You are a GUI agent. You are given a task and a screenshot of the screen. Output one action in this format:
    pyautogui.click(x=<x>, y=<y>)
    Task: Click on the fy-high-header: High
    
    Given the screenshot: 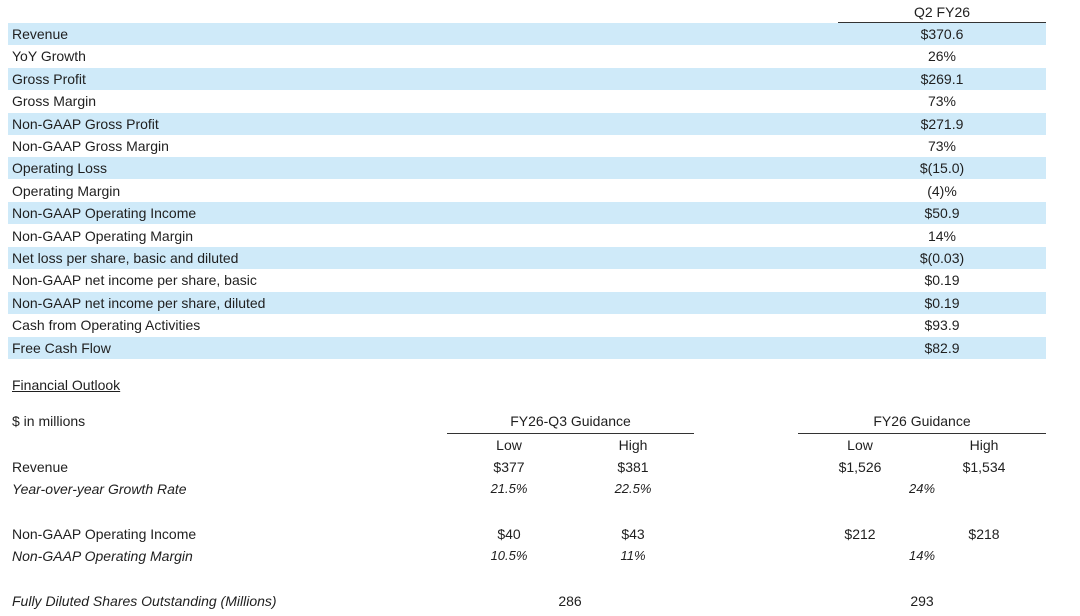 What is the action you would take?
    pyautogui.click(x=984, y=445)
    